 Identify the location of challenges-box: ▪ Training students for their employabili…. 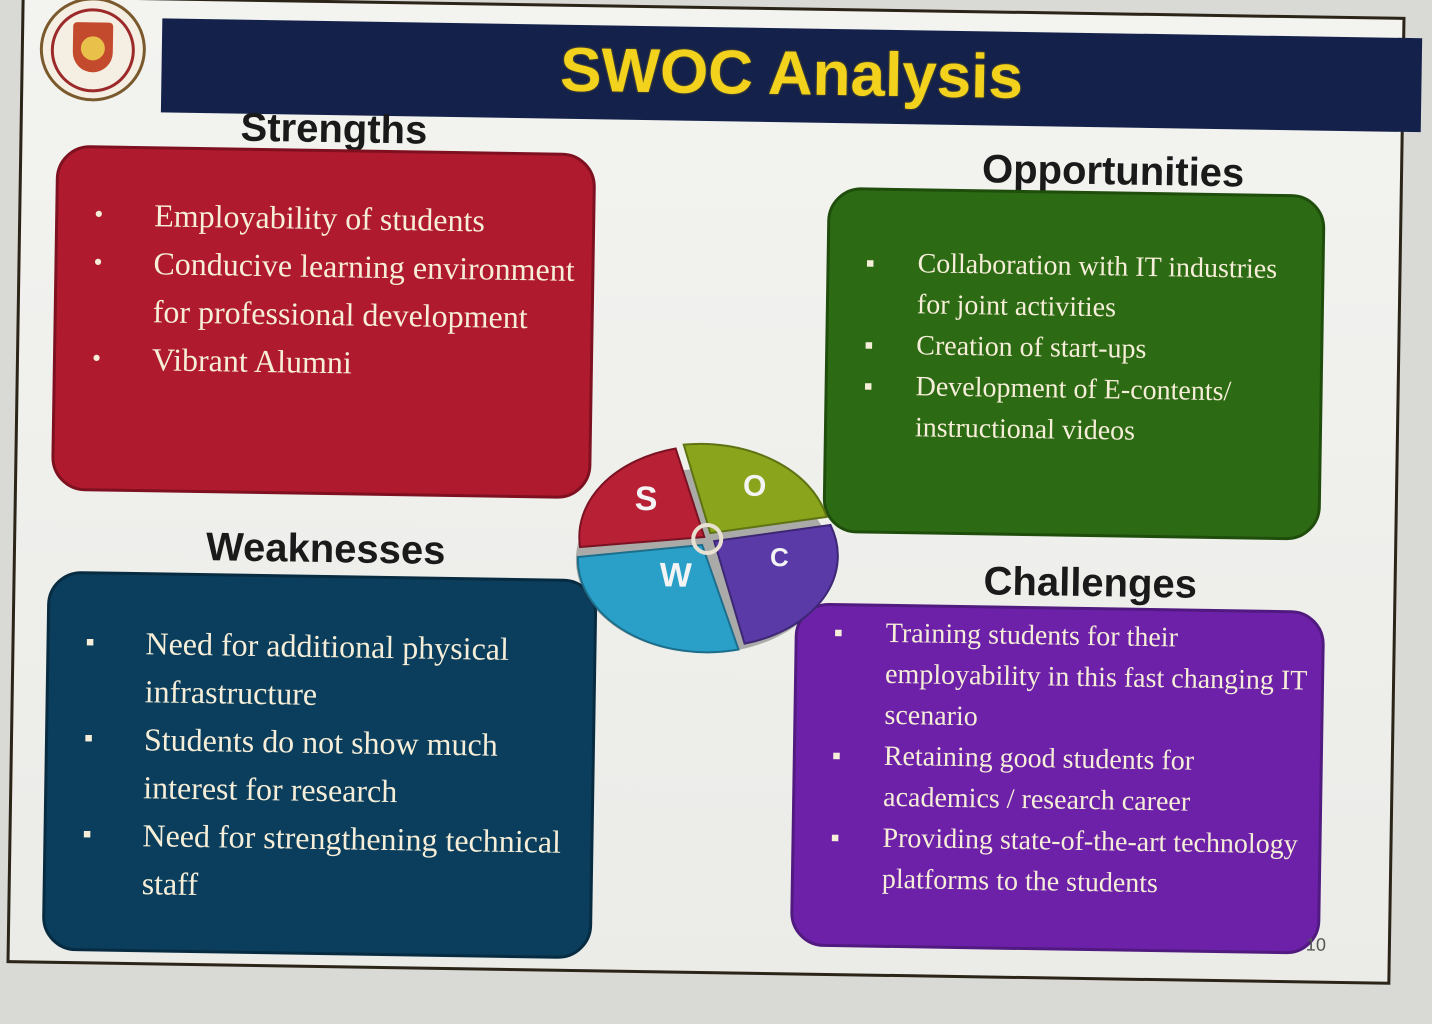
(1057, 778).